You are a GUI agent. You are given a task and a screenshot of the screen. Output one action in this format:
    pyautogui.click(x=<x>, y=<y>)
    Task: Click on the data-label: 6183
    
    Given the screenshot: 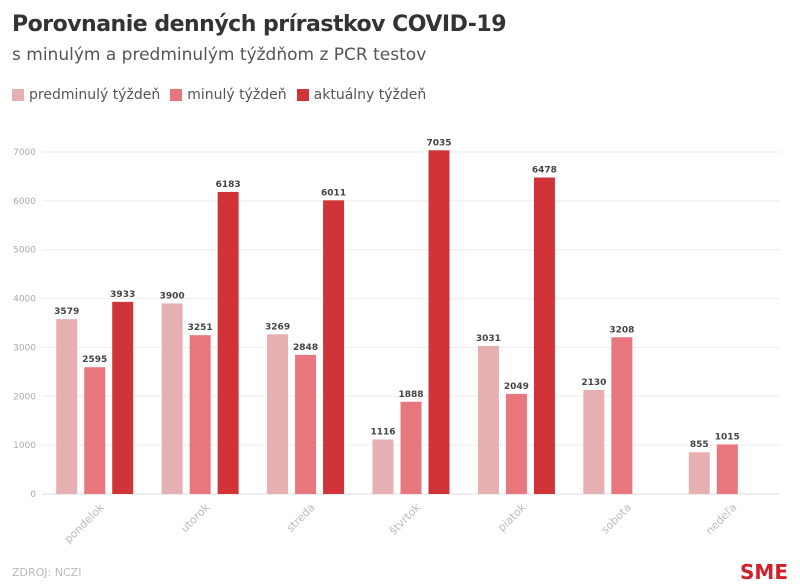 What is the action you would take?
    pyautogui.click(x=228, y=185)
    